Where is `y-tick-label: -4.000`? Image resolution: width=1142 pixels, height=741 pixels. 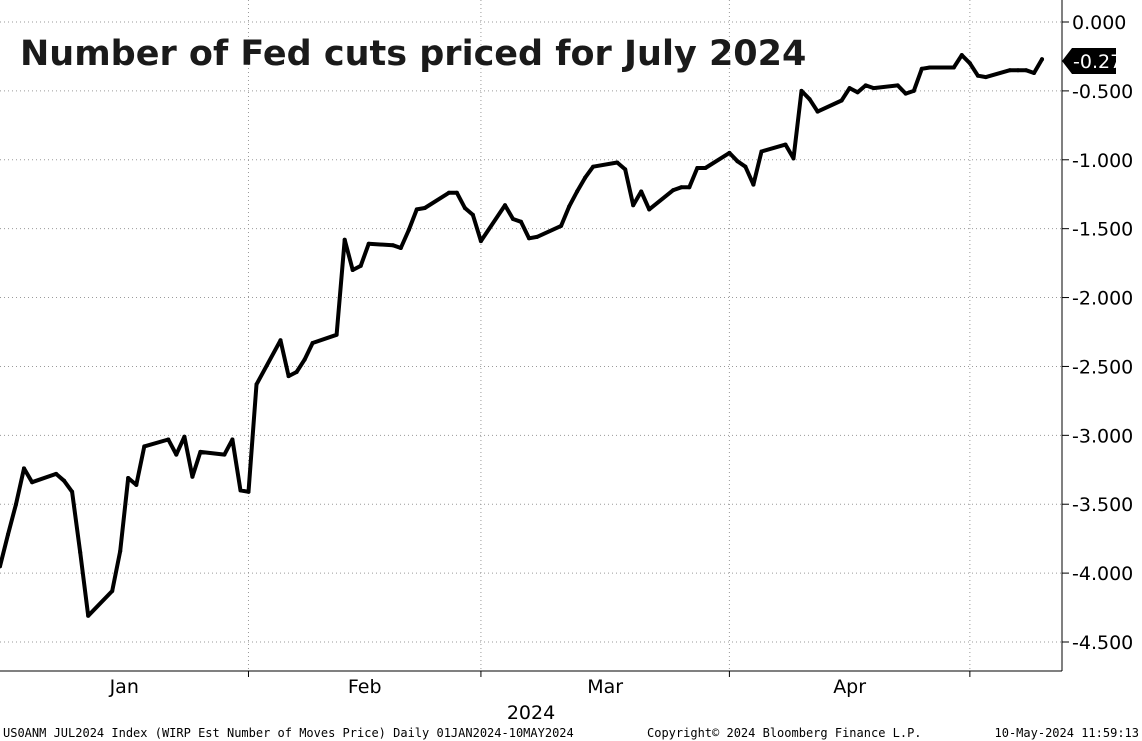
y-tick-label: -4.000 is located at coordinates (1102, 574).